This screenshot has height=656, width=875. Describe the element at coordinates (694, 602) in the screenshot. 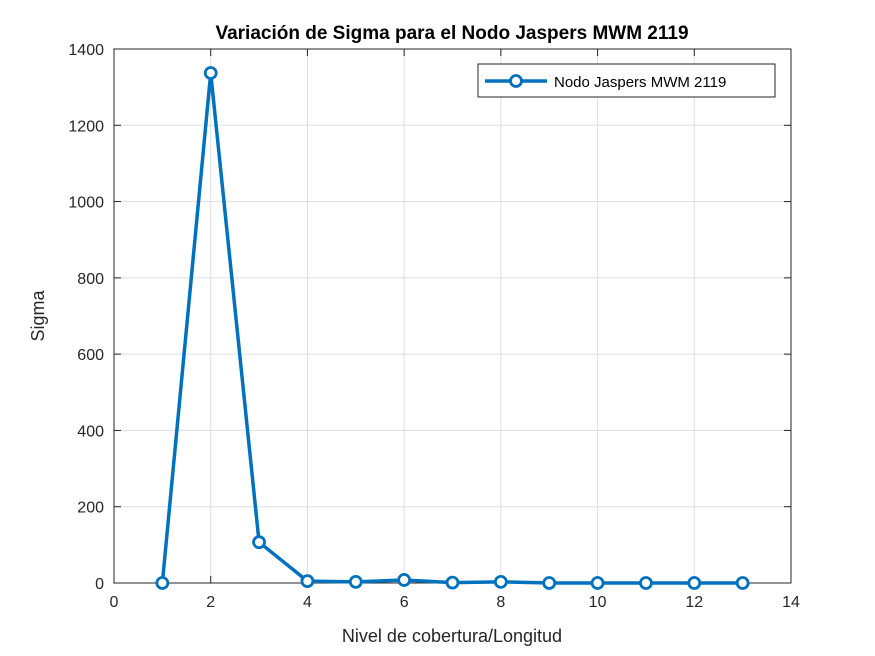

I see `x-tick-label: 12` at that location.